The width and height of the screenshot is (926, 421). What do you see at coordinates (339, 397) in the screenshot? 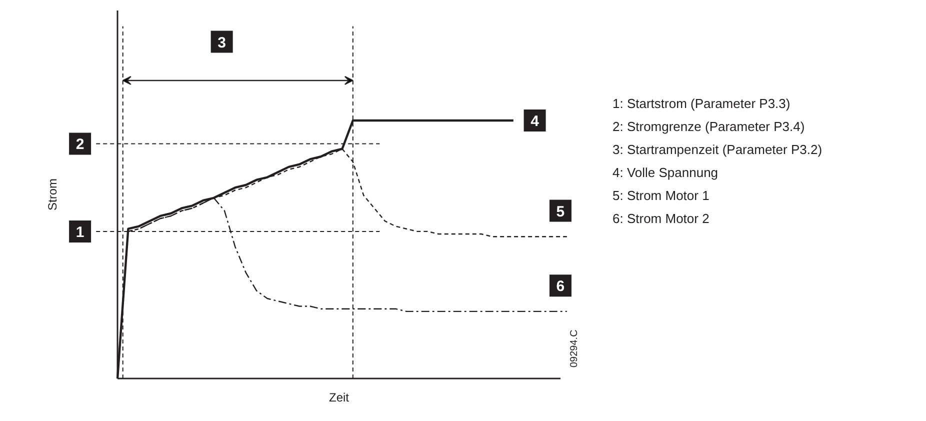
I see `x-axis-title: Zeit` at bounding box center [339, 397].